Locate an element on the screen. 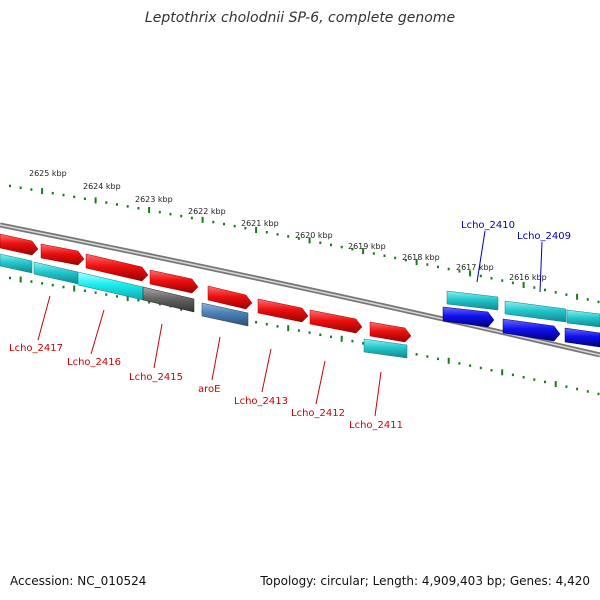  gene-label-lcho-2415: Lcho_2415 is located at coordinates (156, 377).